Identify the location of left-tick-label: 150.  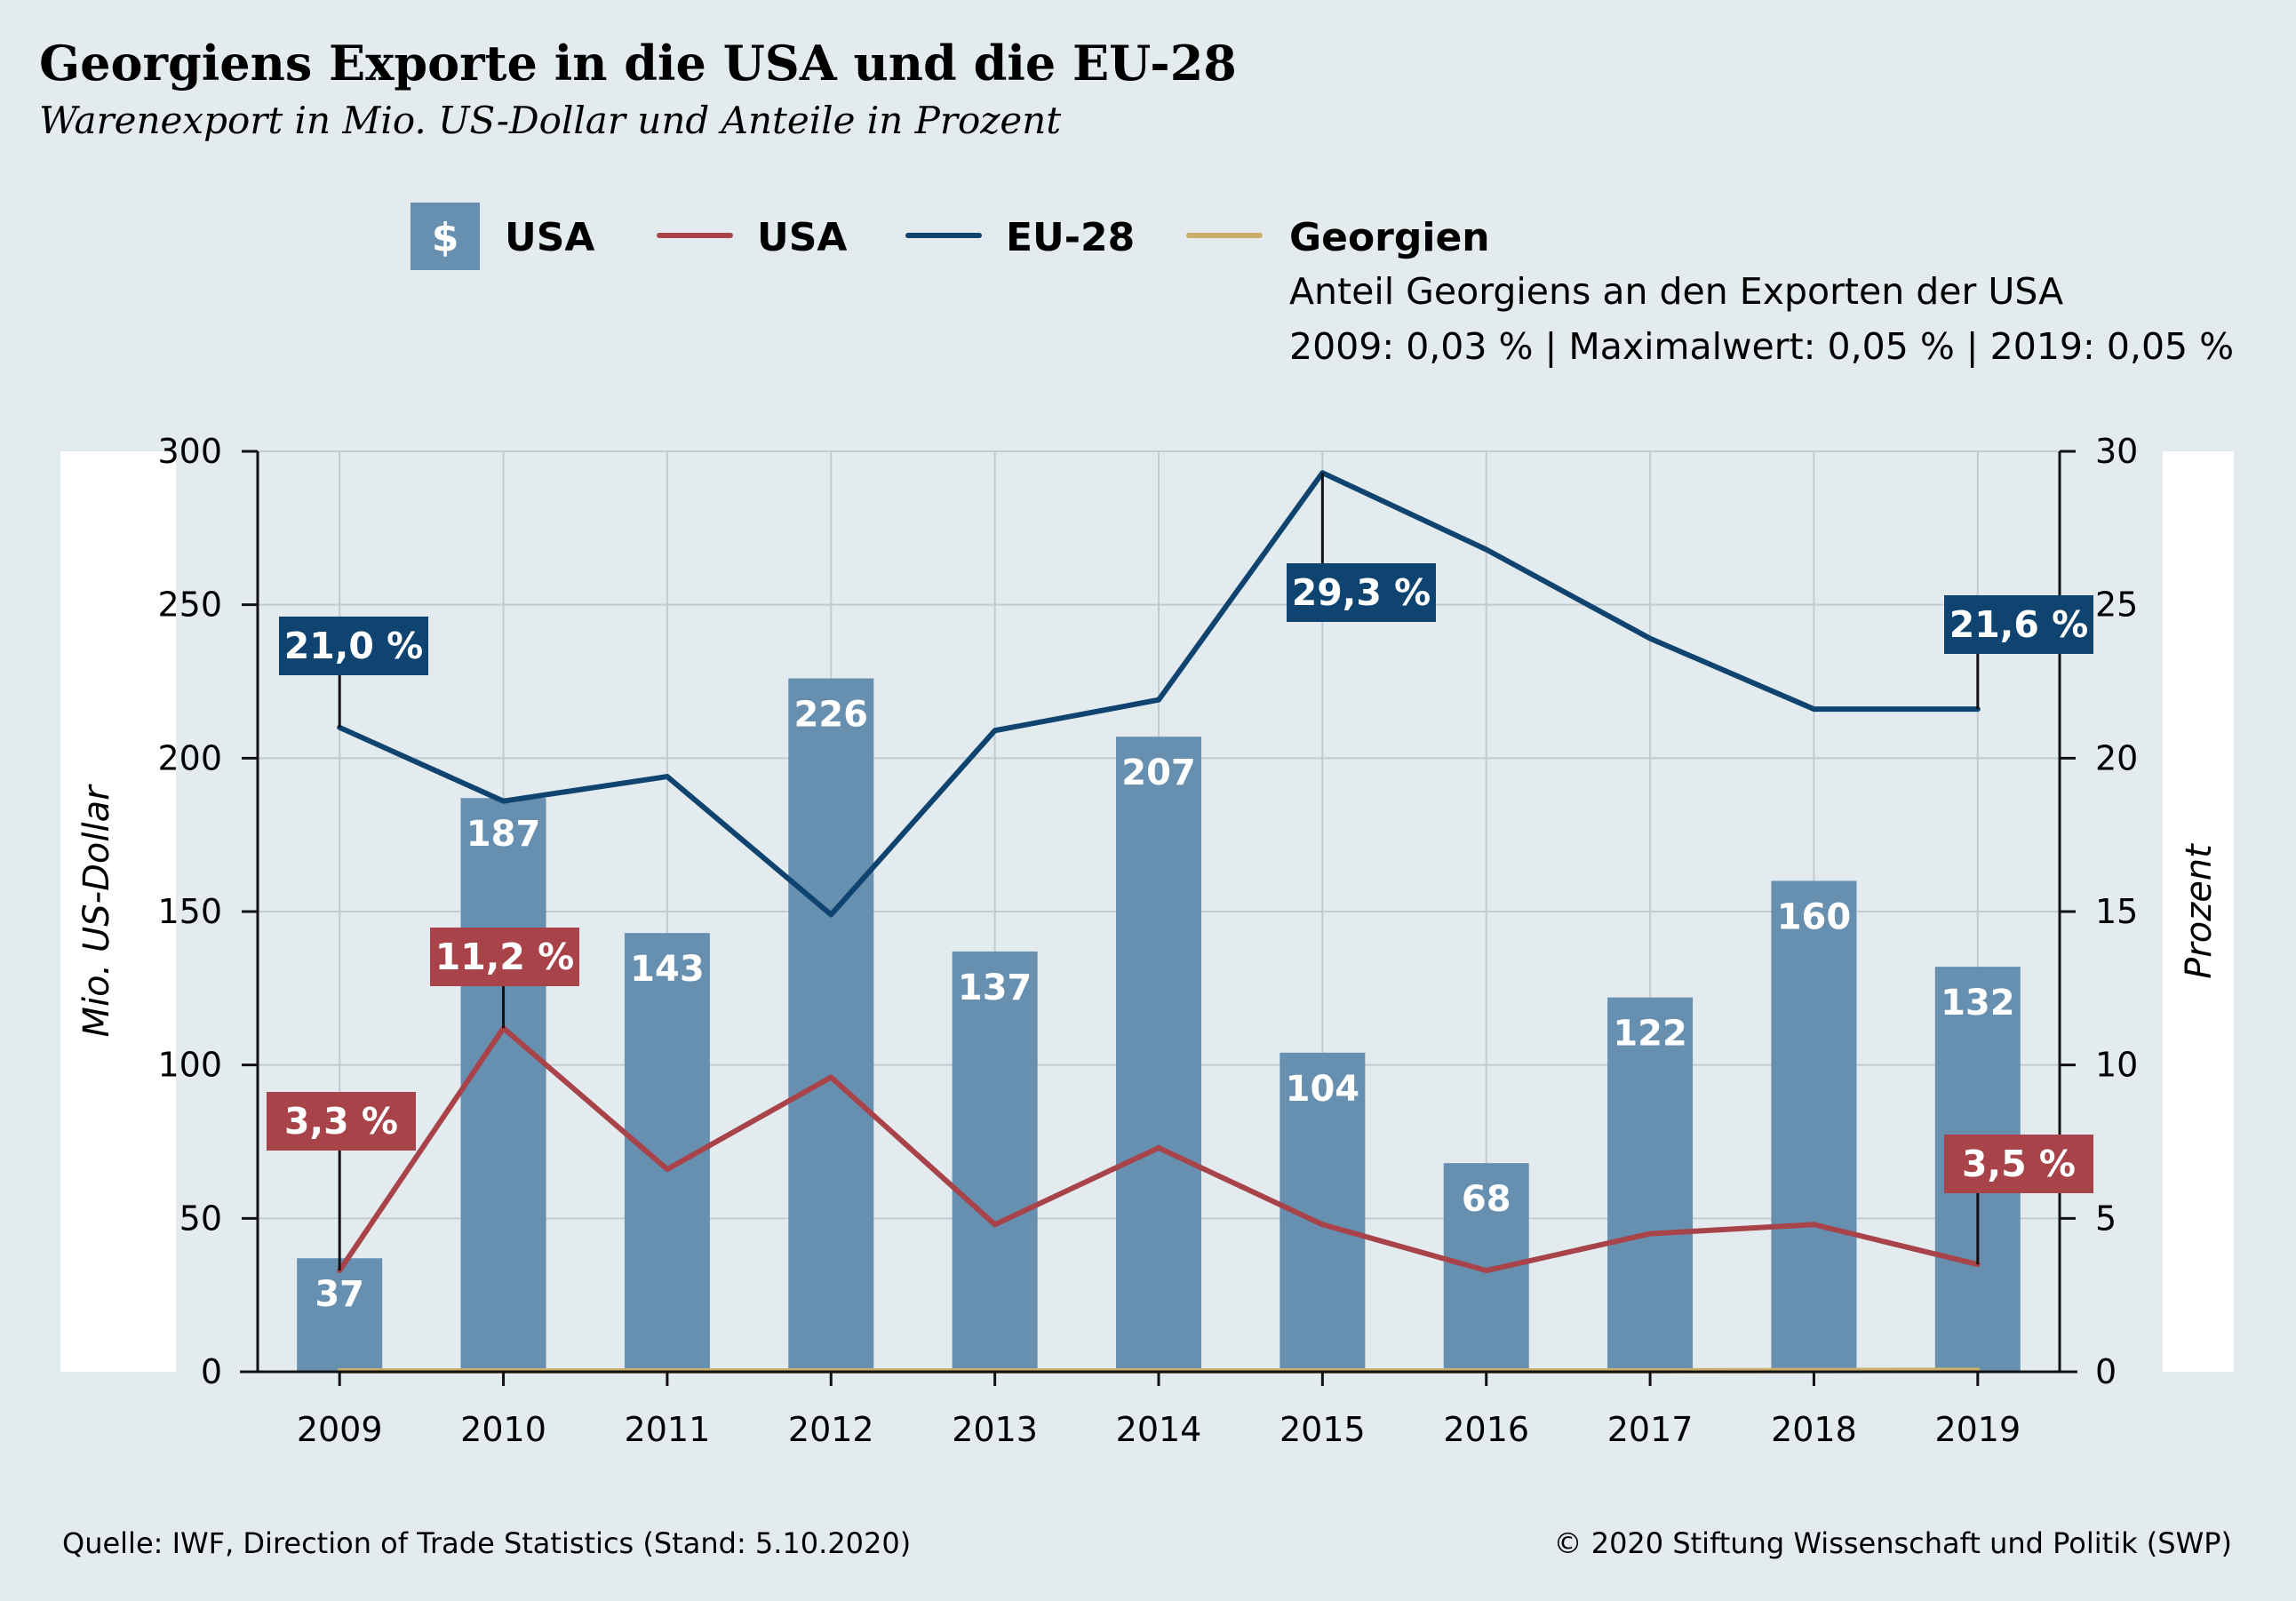
(190, 911).